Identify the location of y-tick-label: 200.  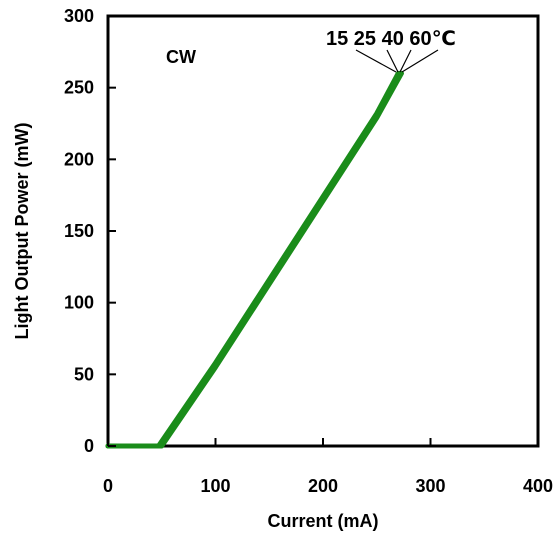
(79, 159).